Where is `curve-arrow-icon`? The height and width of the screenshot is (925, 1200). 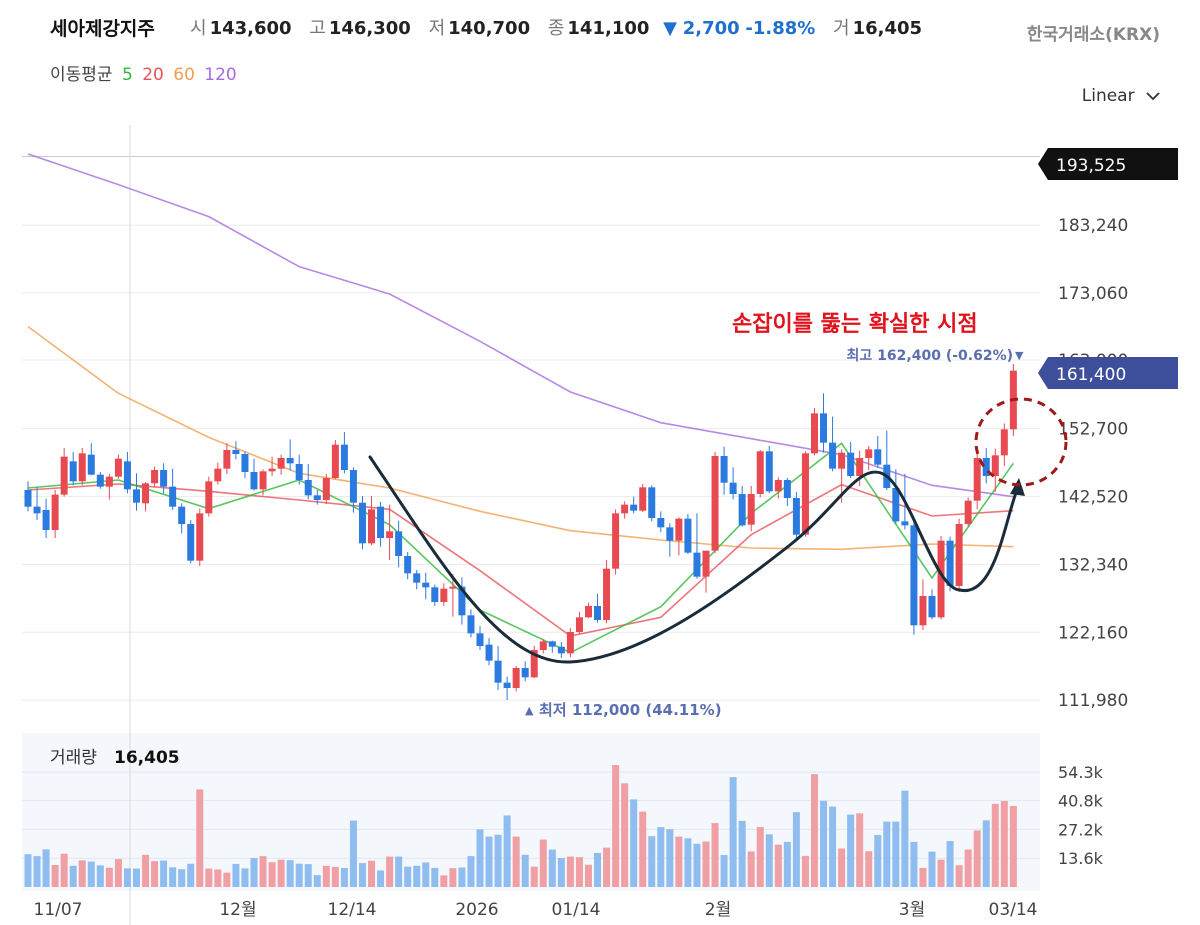
curve-arrow-icon is located at coordinates (1017, 487).